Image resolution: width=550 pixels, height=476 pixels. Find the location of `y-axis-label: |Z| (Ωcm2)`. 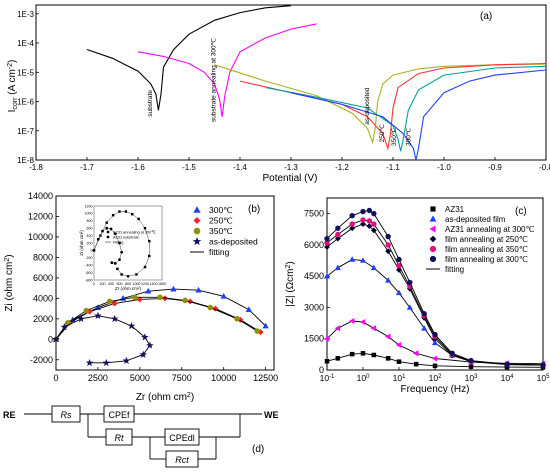

y-axis-label: |Z| (Ωcm2) is located at coordinates (290, 283).